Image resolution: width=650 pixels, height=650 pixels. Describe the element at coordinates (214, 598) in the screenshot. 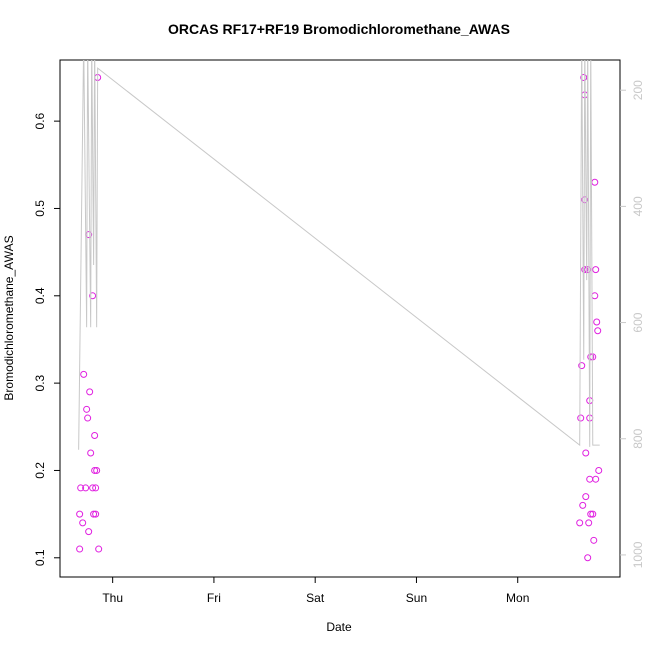

I see `x-tick-label: Fri` at that location.